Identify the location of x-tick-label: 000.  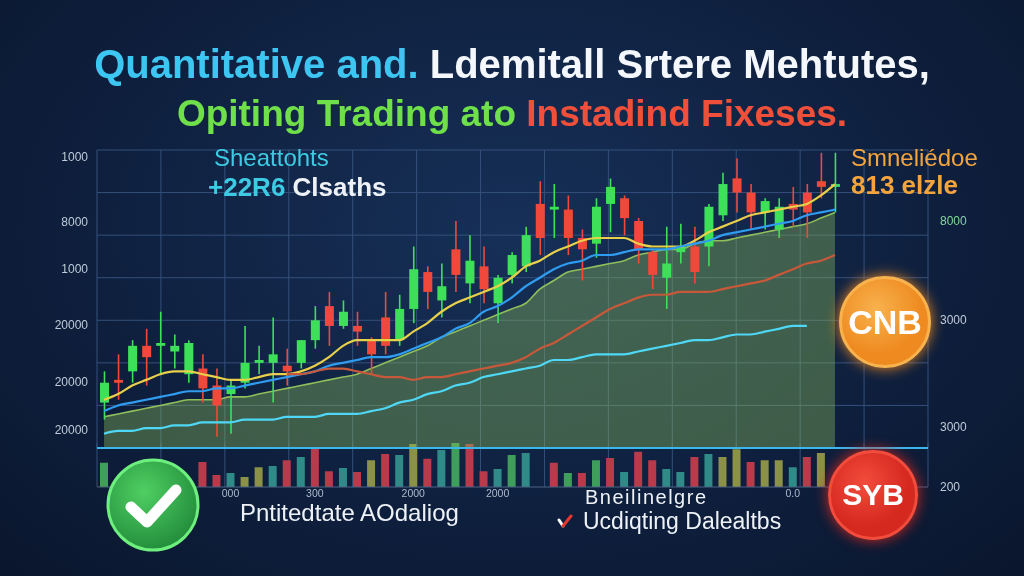
(230, 493).